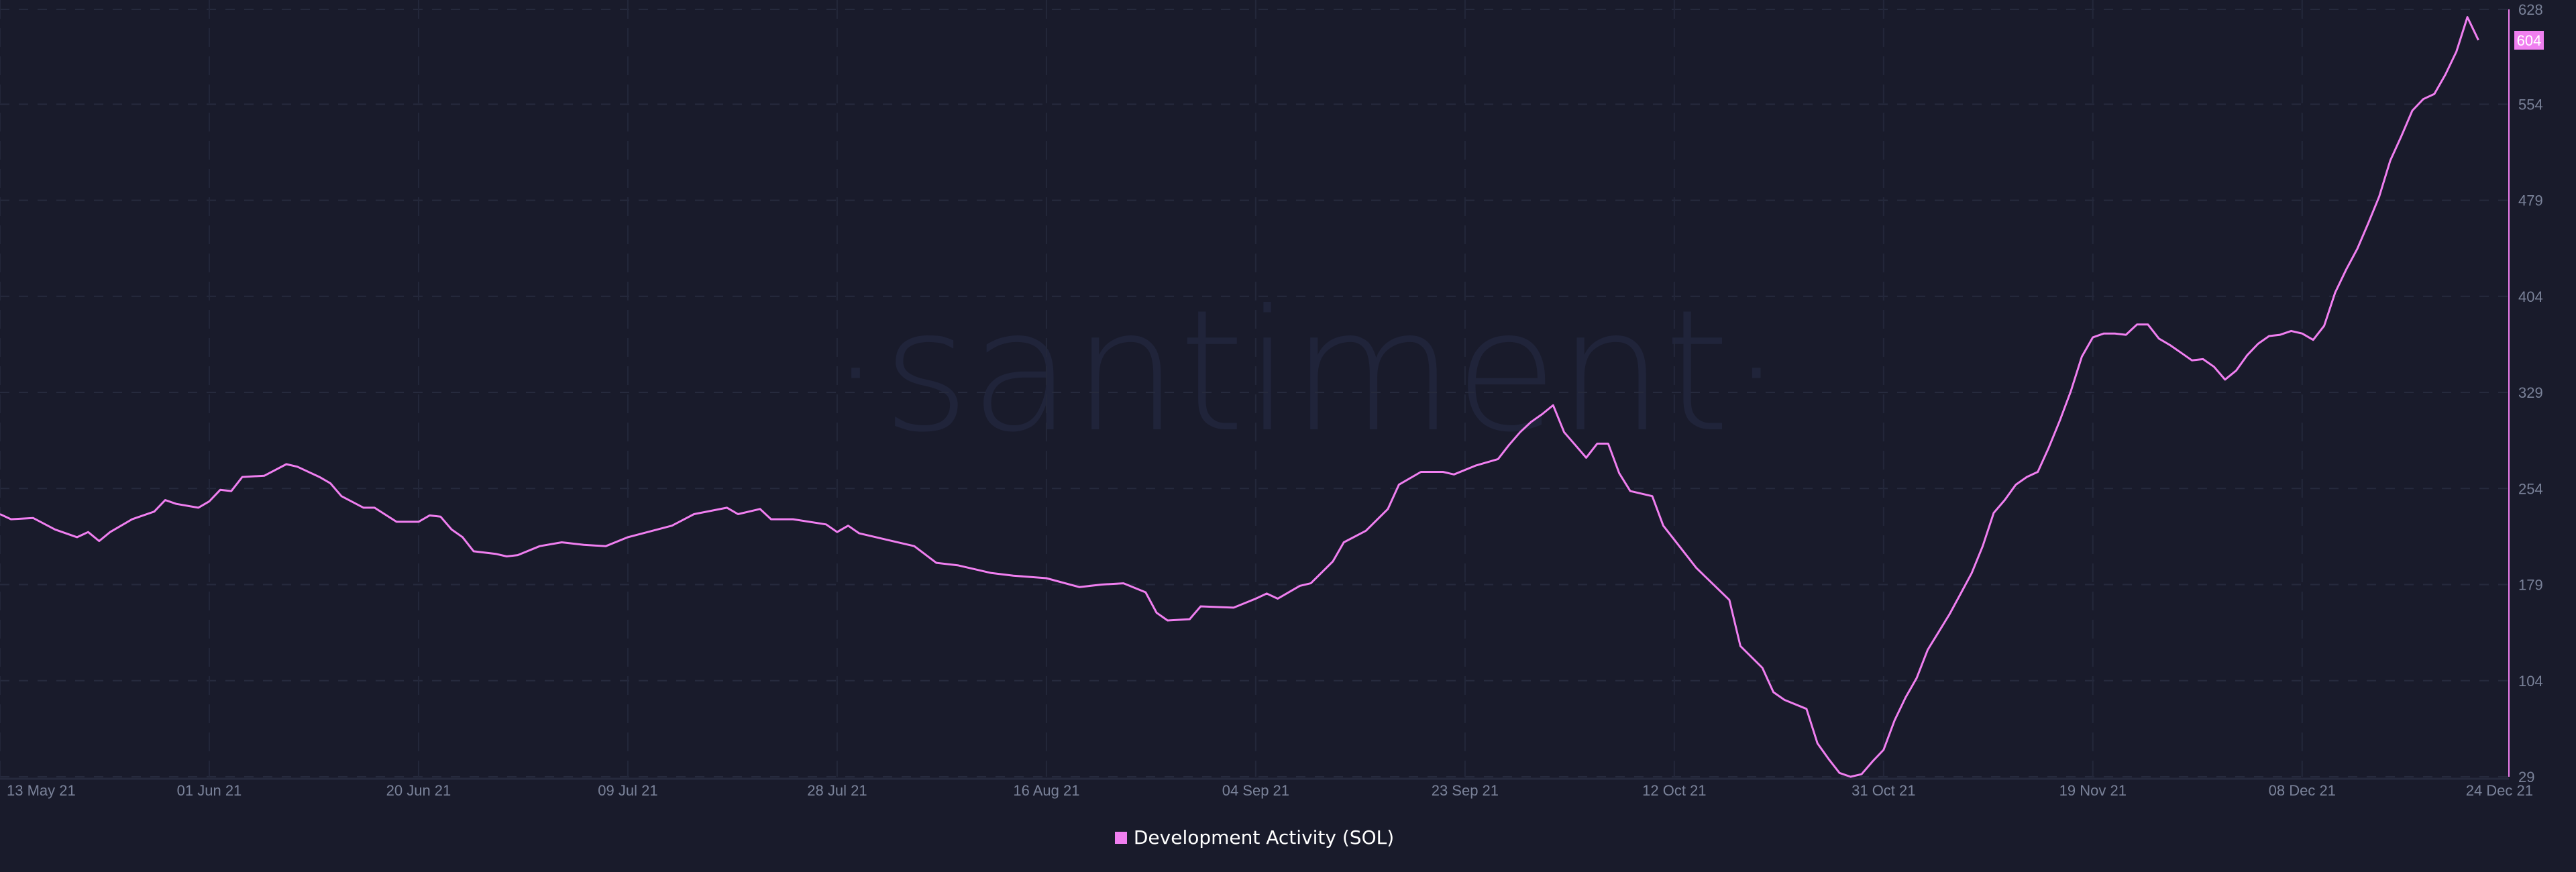 This screenshot has height=872, width=2576. What do you see at coordinates (2530, 392) in the screenshot?
I see `y-tick-label: 329` at bounding box center [2530, 392].